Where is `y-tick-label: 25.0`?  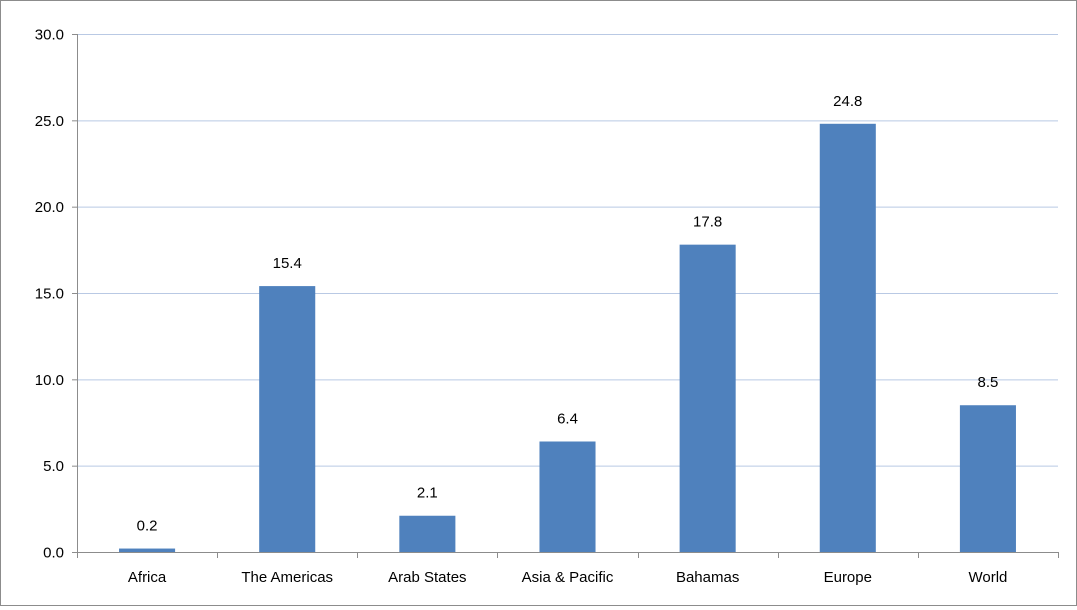
y-tick-label: 25.0 is located at coordinates (49, 121).